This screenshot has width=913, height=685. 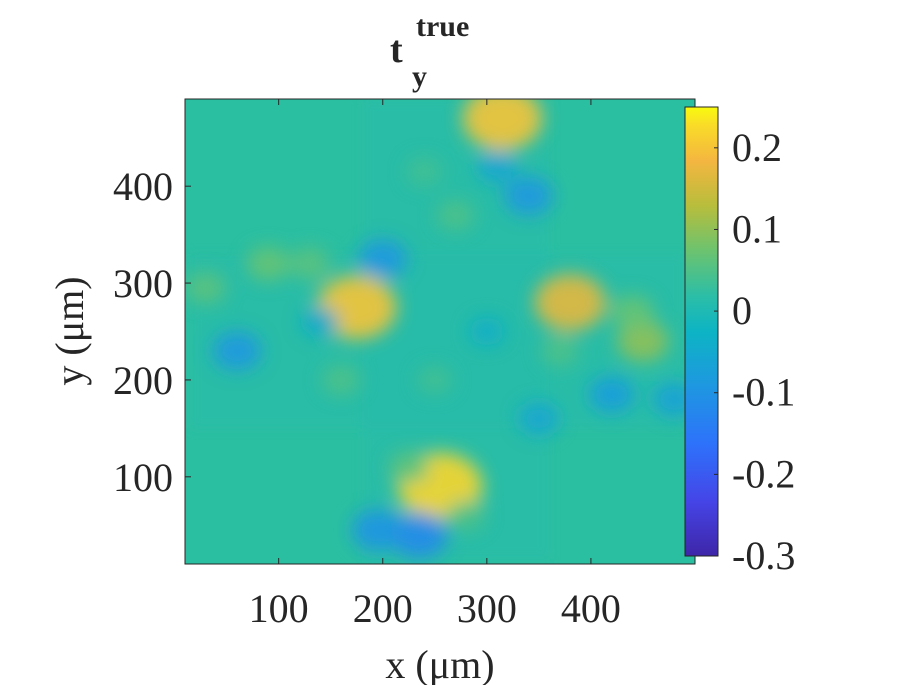 I want to click on chart-title: t true y, so click(x=429, y=51).